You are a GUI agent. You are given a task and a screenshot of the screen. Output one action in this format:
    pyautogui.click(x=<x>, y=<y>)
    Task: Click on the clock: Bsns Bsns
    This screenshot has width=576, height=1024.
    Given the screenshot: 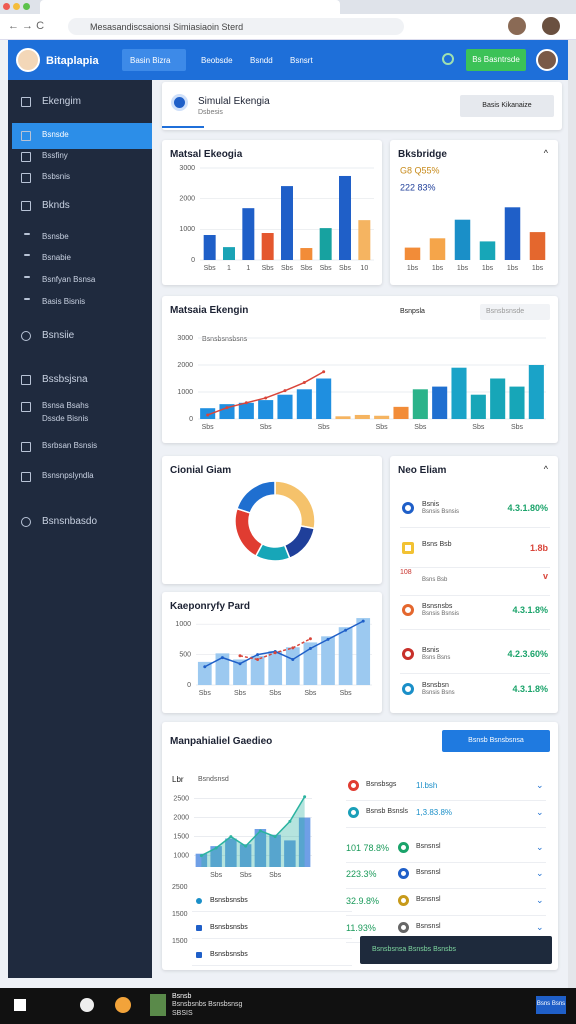 What is the action you would take?
    pyautogui.click(x=551, y=1005)
    